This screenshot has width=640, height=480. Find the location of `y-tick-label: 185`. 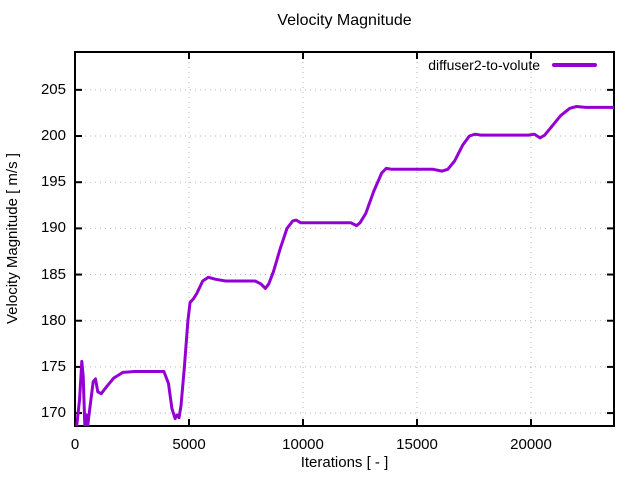

y-tick-label: 185 is located at coordinates (53, 274).